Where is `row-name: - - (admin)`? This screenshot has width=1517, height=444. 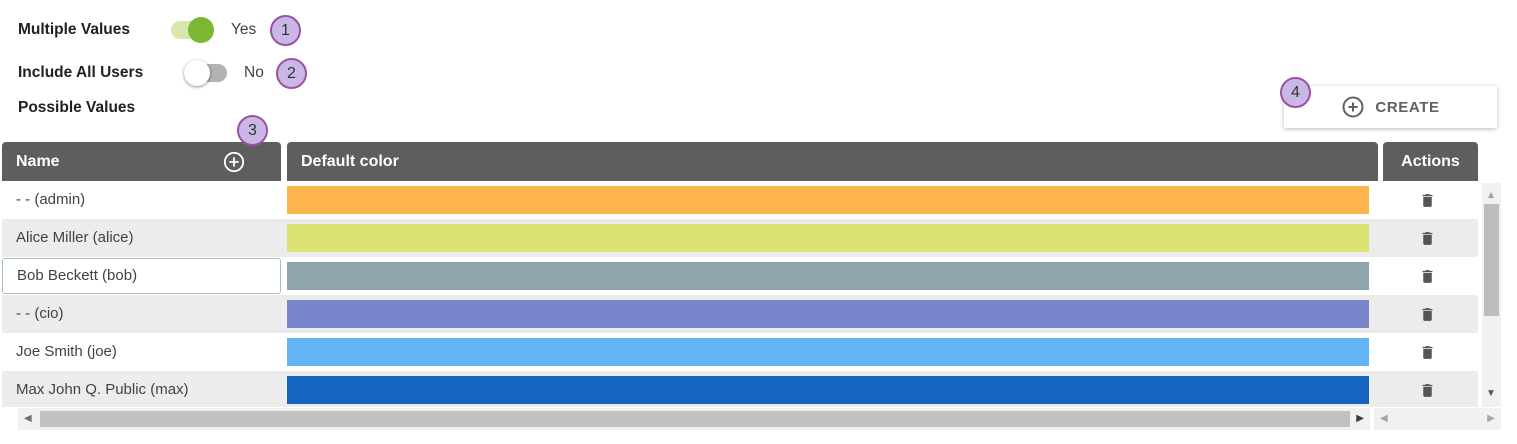
row-name: - - (admin) is located at coordinates (51, 199).